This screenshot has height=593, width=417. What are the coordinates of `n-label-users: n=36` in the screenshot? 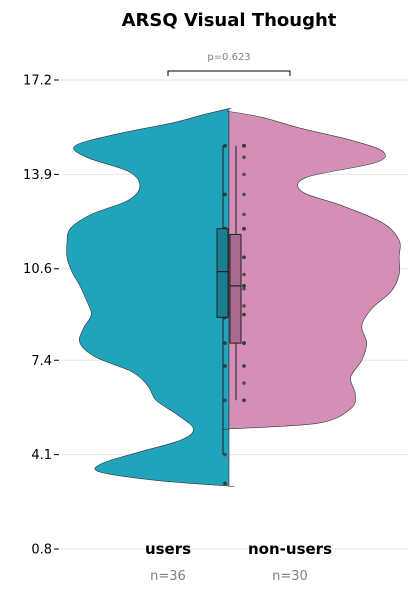 It's located at (168, 576).